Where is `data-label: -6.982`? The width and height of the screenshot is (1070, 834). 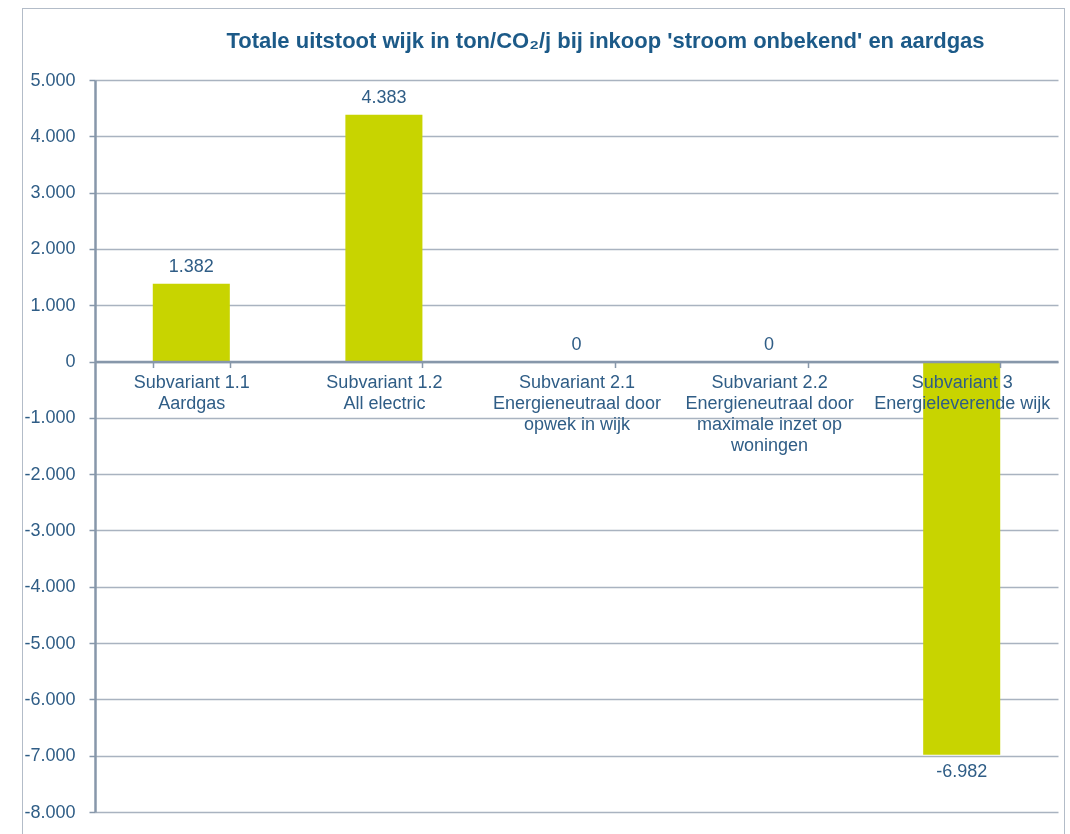
data-label: -6.982 is located at coordinates (962, 770).